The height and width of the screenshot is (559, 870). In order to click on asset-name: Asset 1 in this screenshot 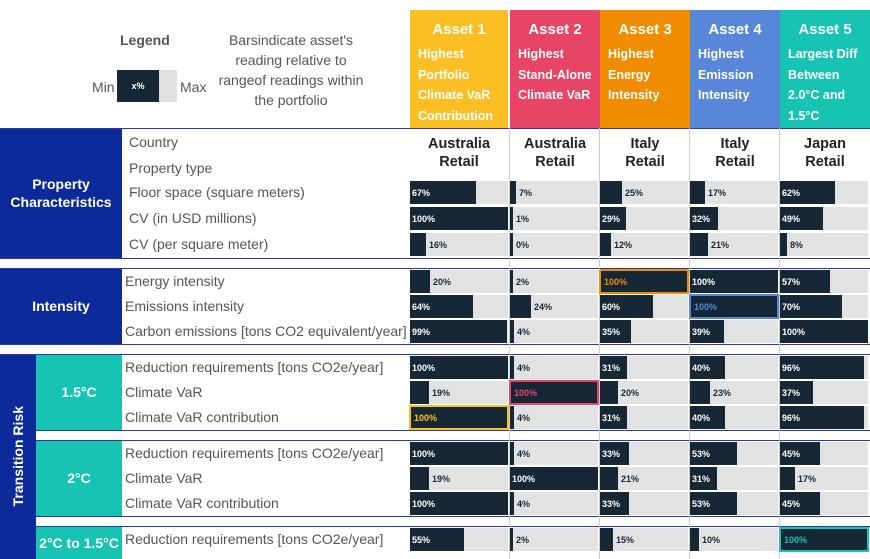, I will do `click(459, 29)`.